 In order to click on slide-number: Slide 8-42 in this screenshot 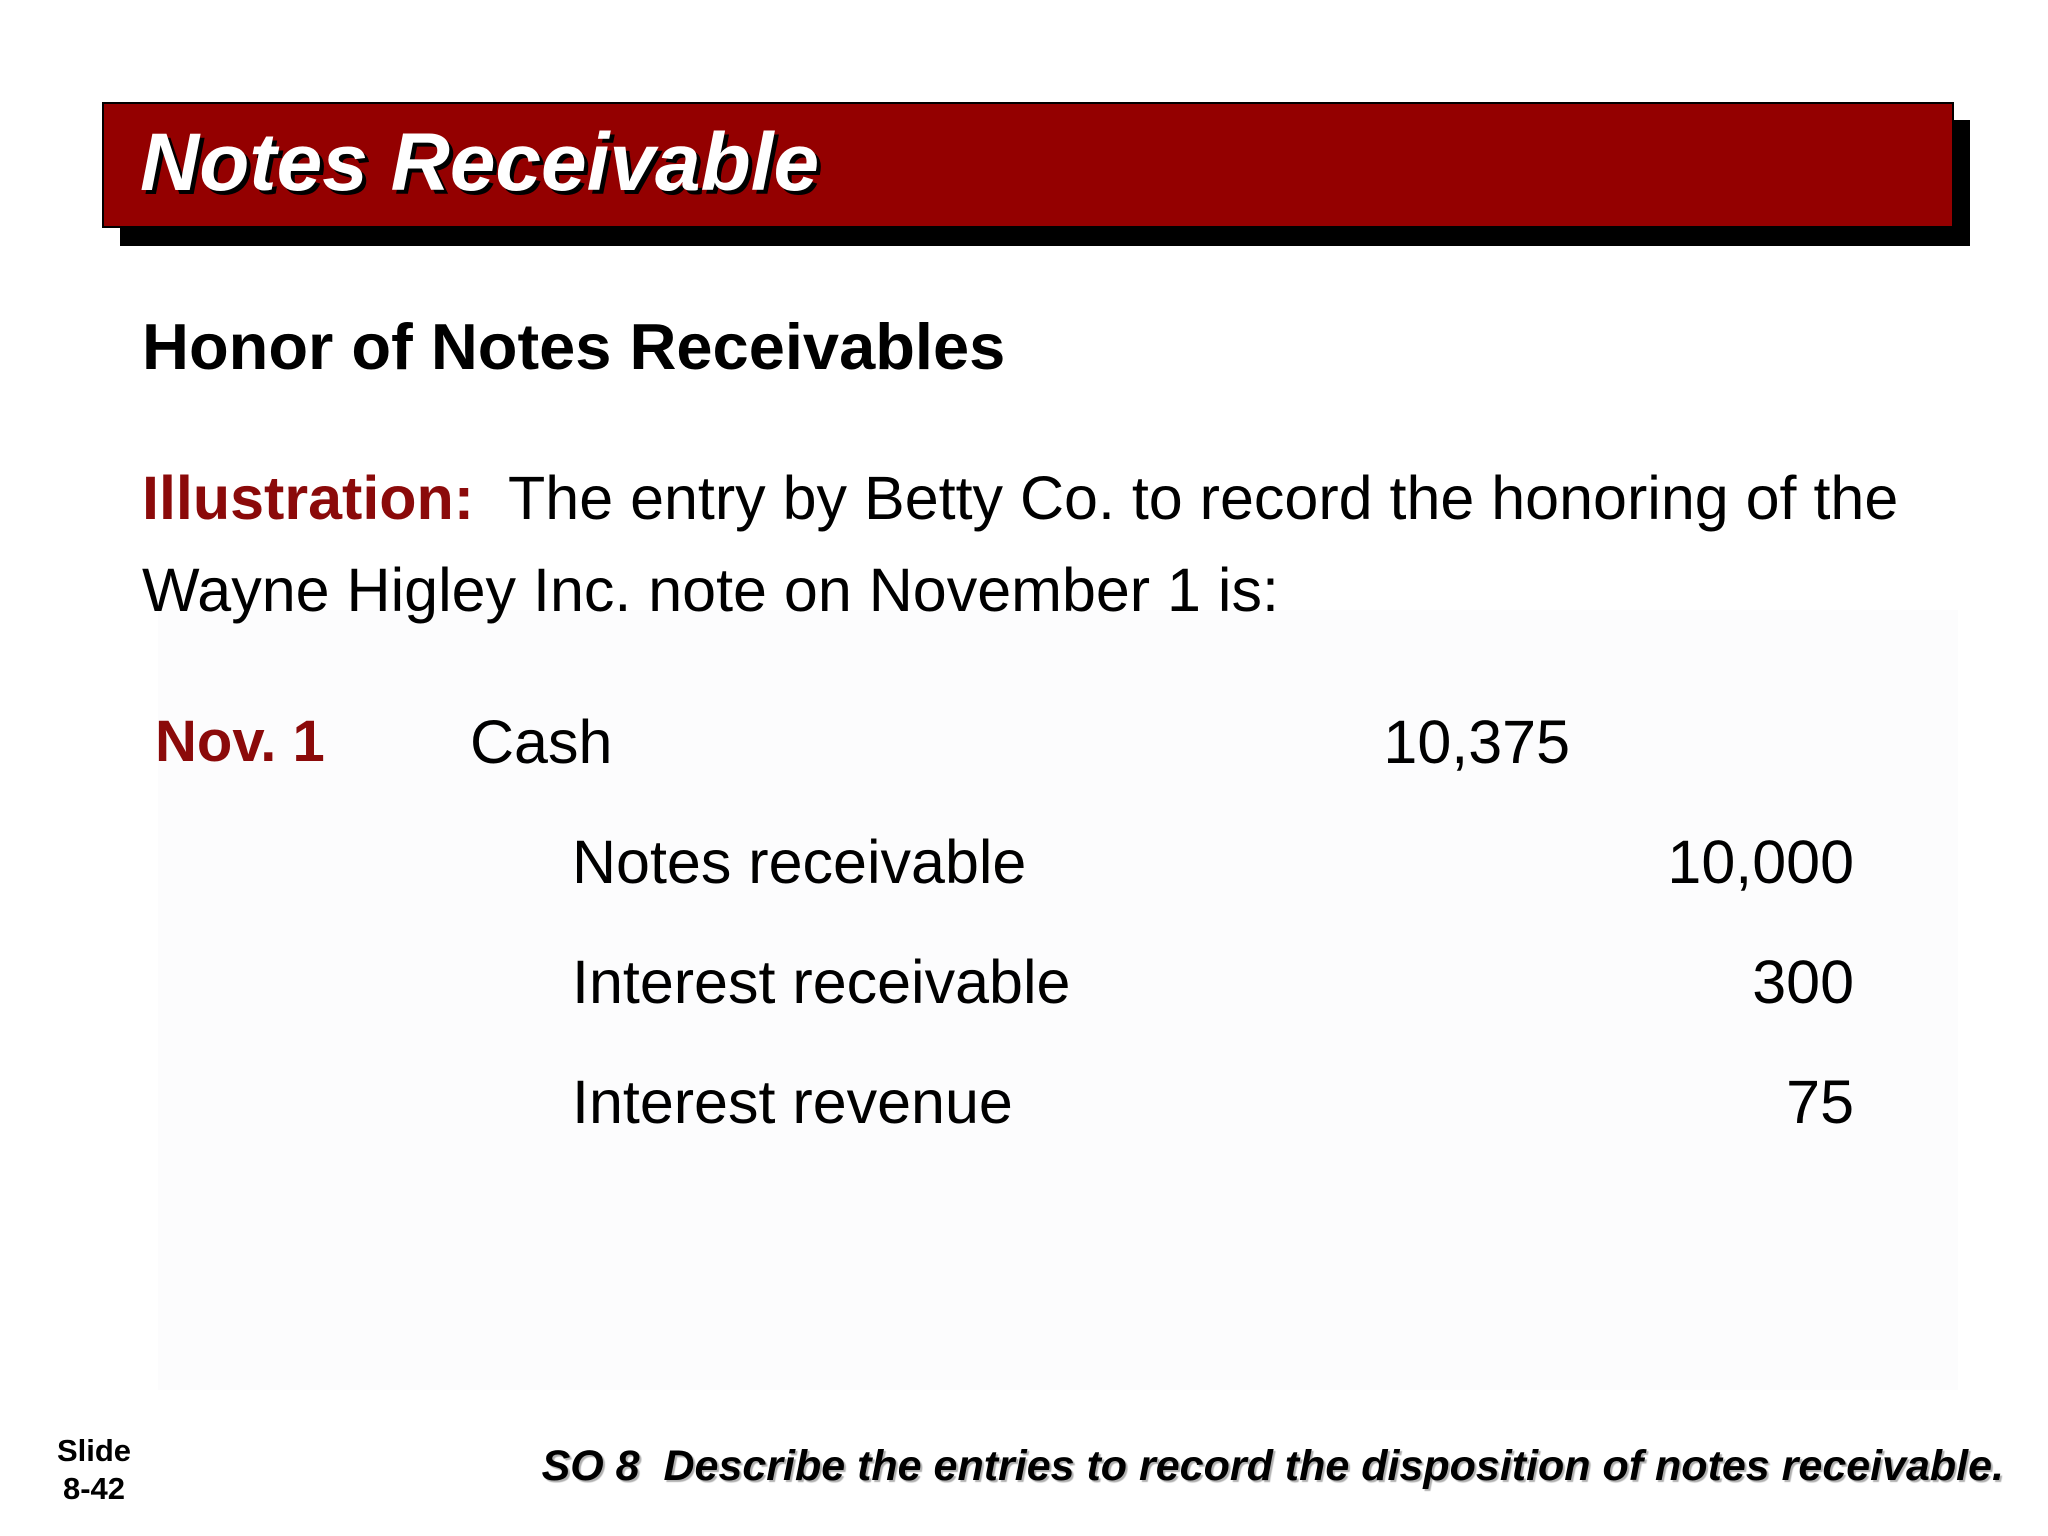, I will do `click(94, 1470)`.